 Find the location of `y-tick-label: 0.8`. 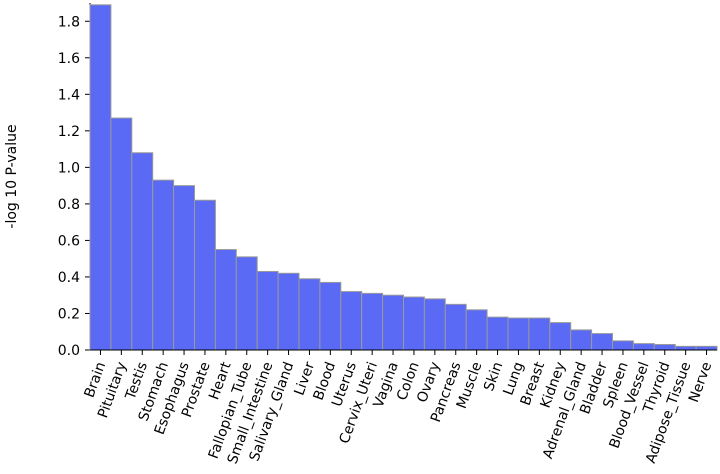

y-tick-label: 0.8 is located at coordinates (69, 205).